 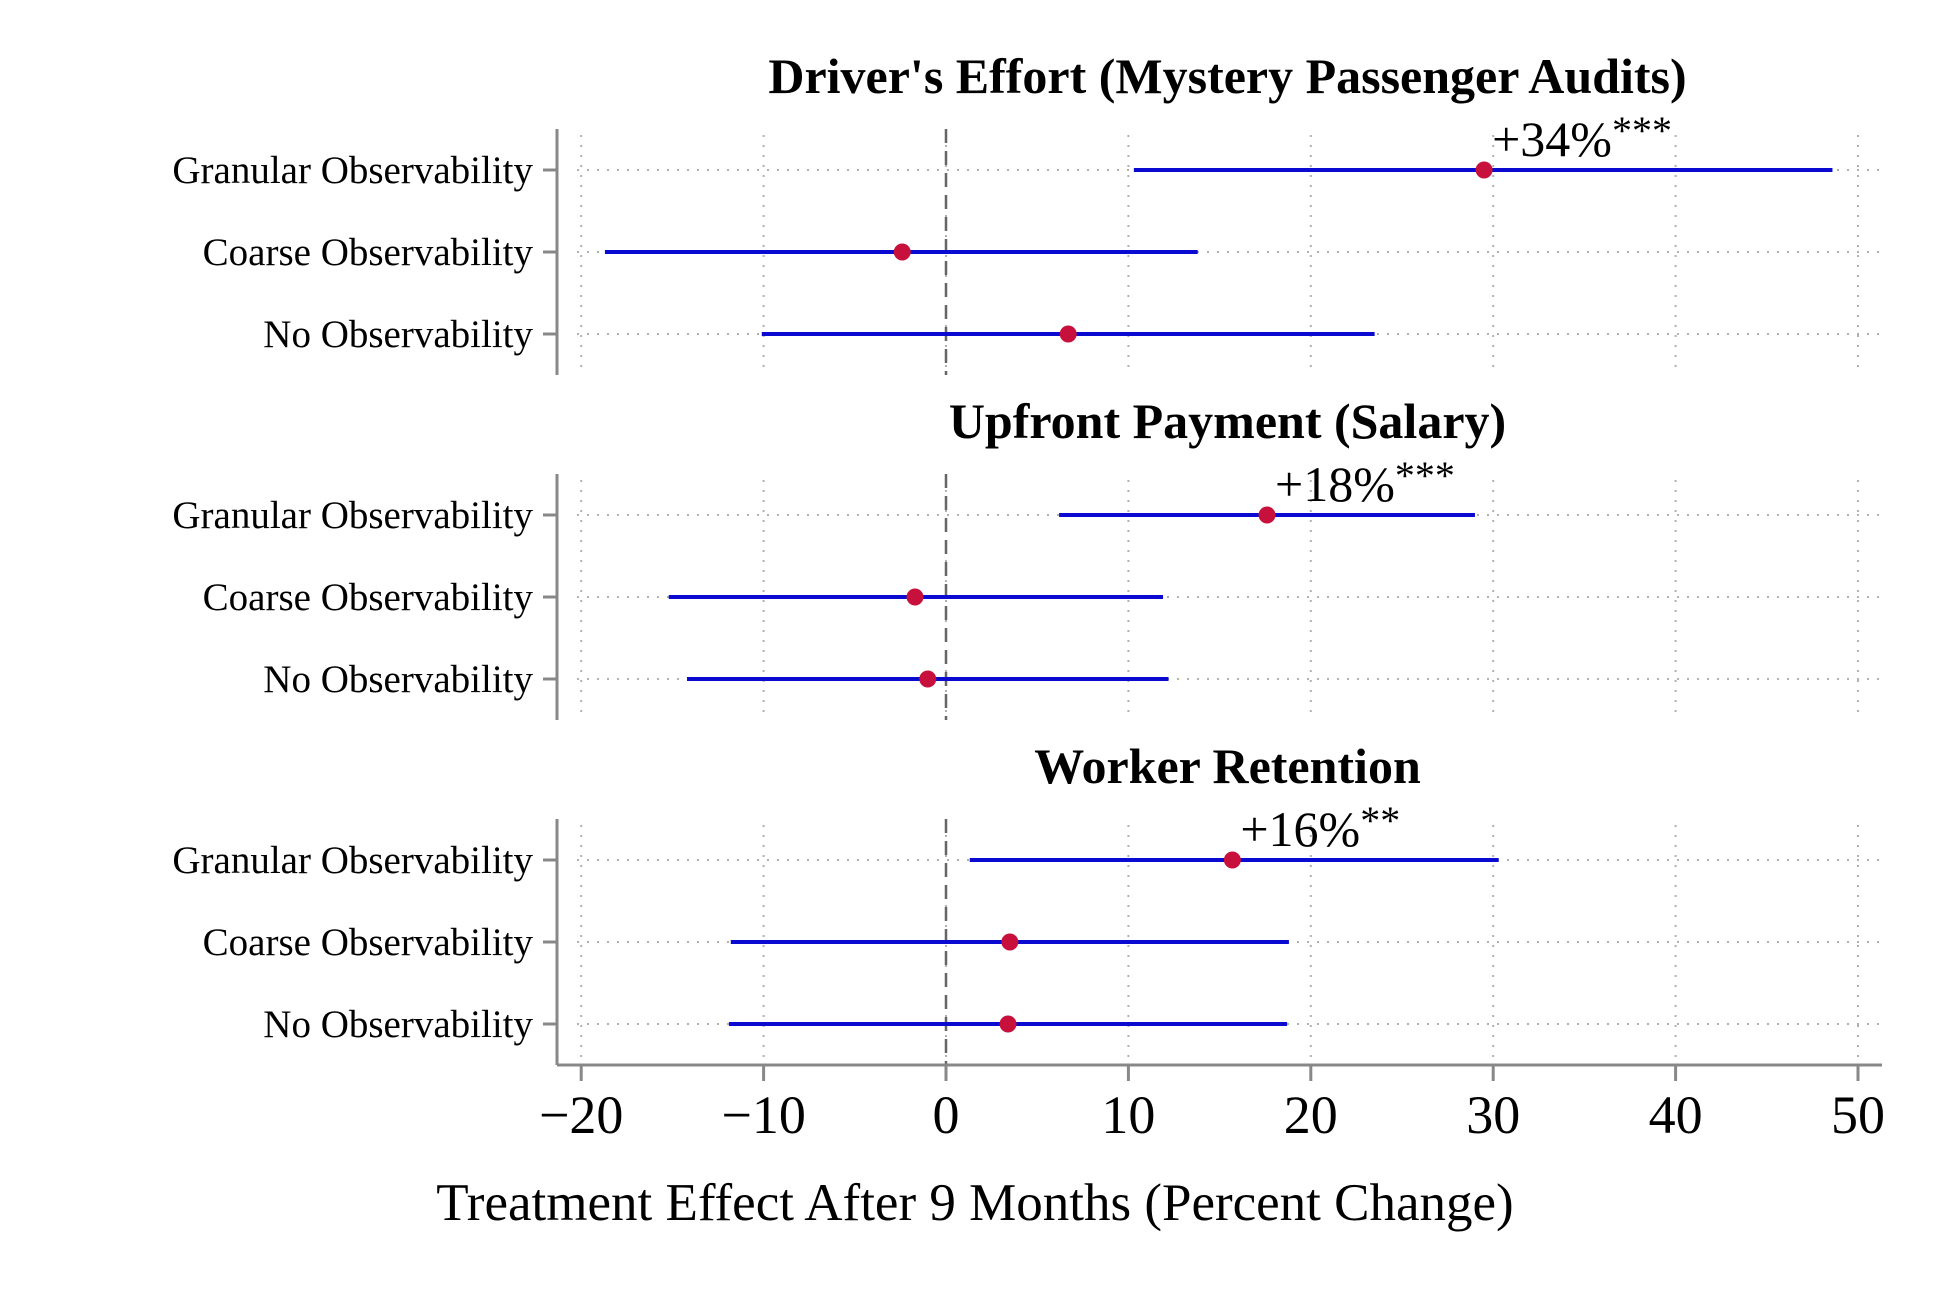 What do you see at coordinates (1552, 139) in the screenshot?
I see `annotation-value: +34%` at bounding box center [1552, 139].